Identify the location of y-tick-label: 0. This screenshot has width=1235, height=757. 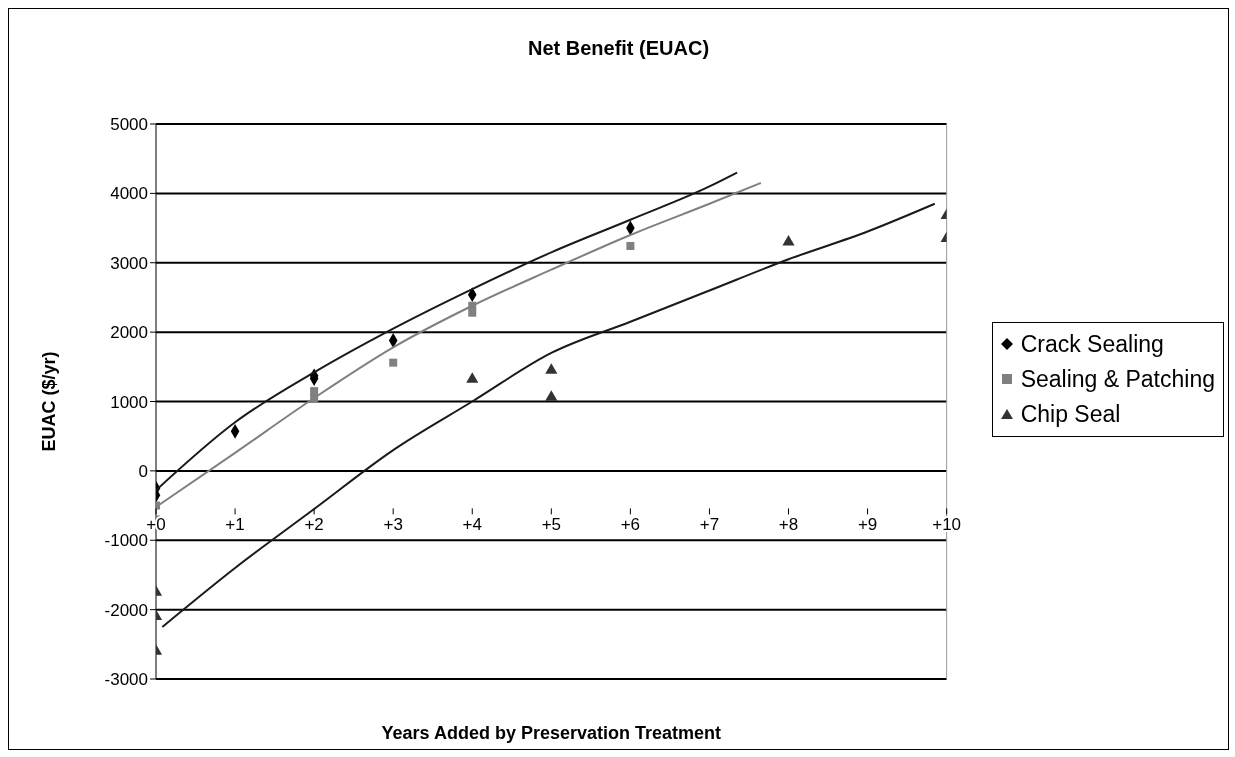
(143, 471).